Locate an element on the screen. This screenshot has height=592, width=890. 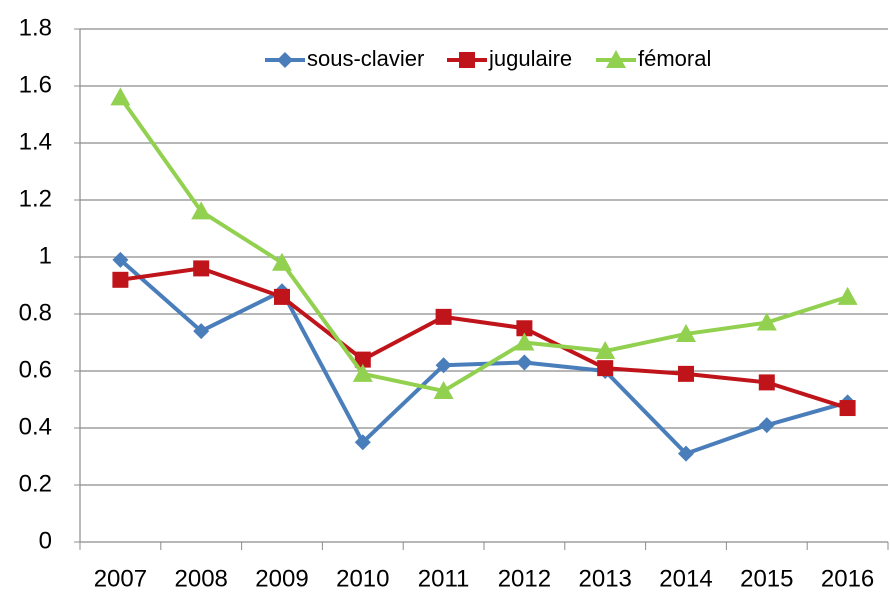
legend-label: jugulaire is located at coordinates (530, 58).